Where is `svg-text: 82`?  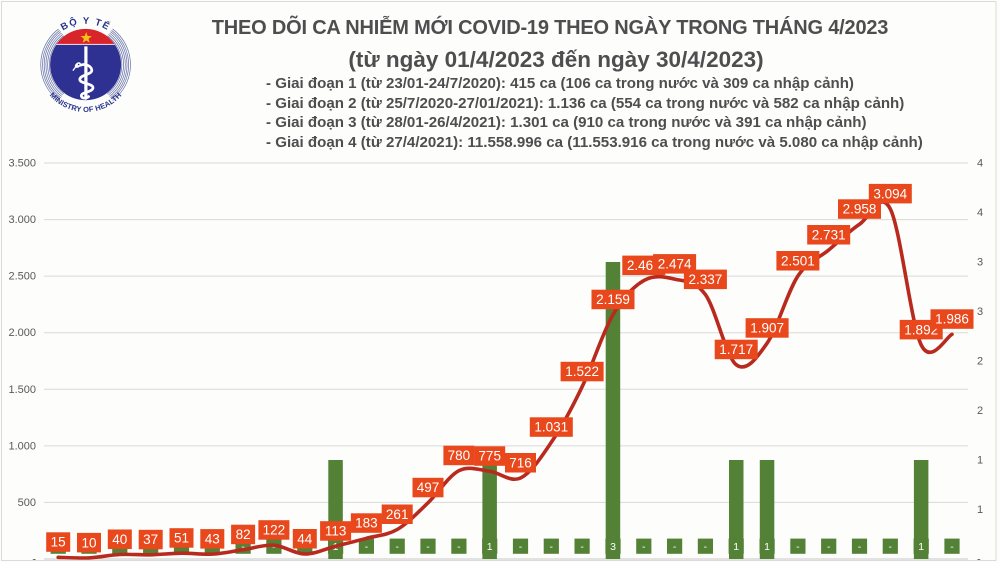 svg-text: 82 is located at coordinates (243, 534).